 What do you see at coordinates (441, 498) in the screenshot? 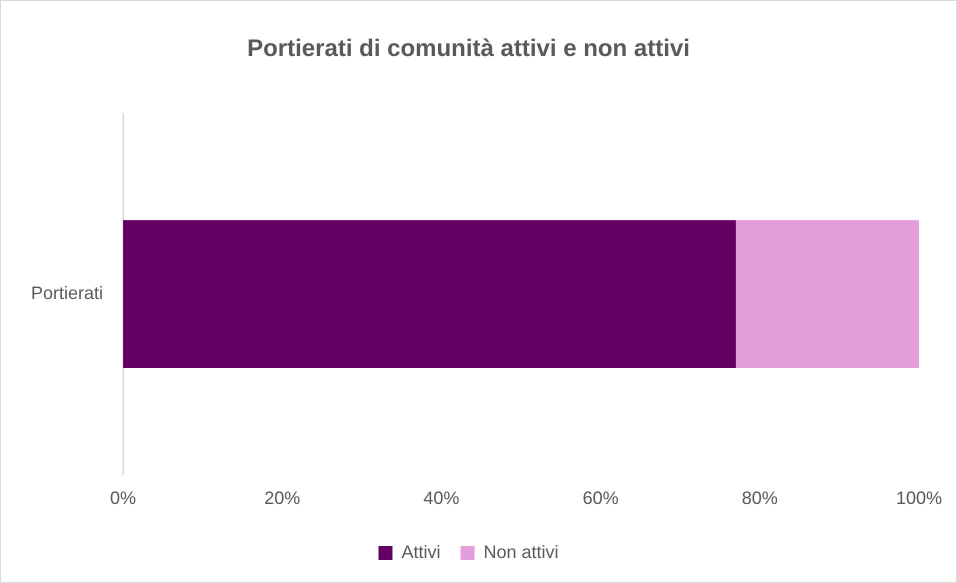
I see `x-tick-label: 40%` at bounding box center [441, 498].